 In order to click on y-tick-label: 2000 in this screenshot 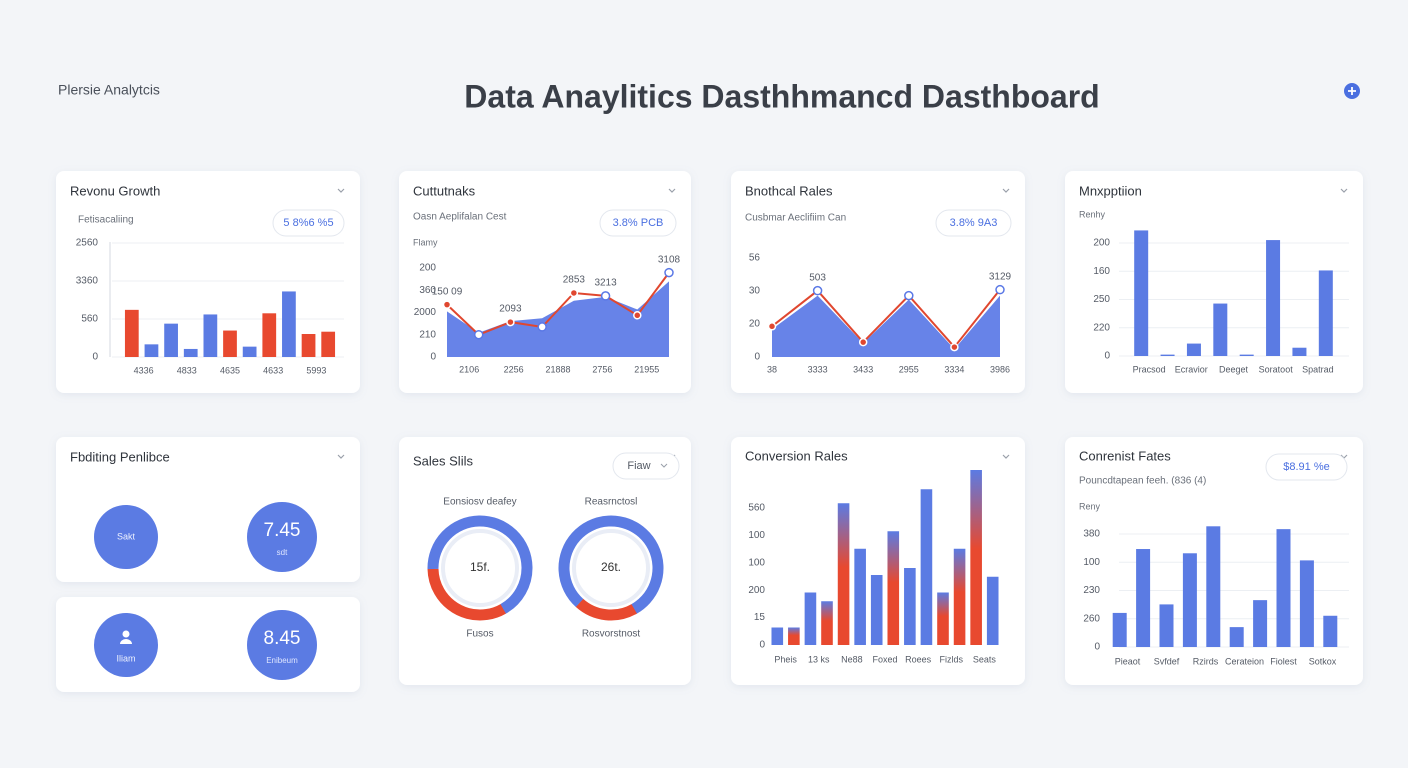, I will do `click(425, 312)`.